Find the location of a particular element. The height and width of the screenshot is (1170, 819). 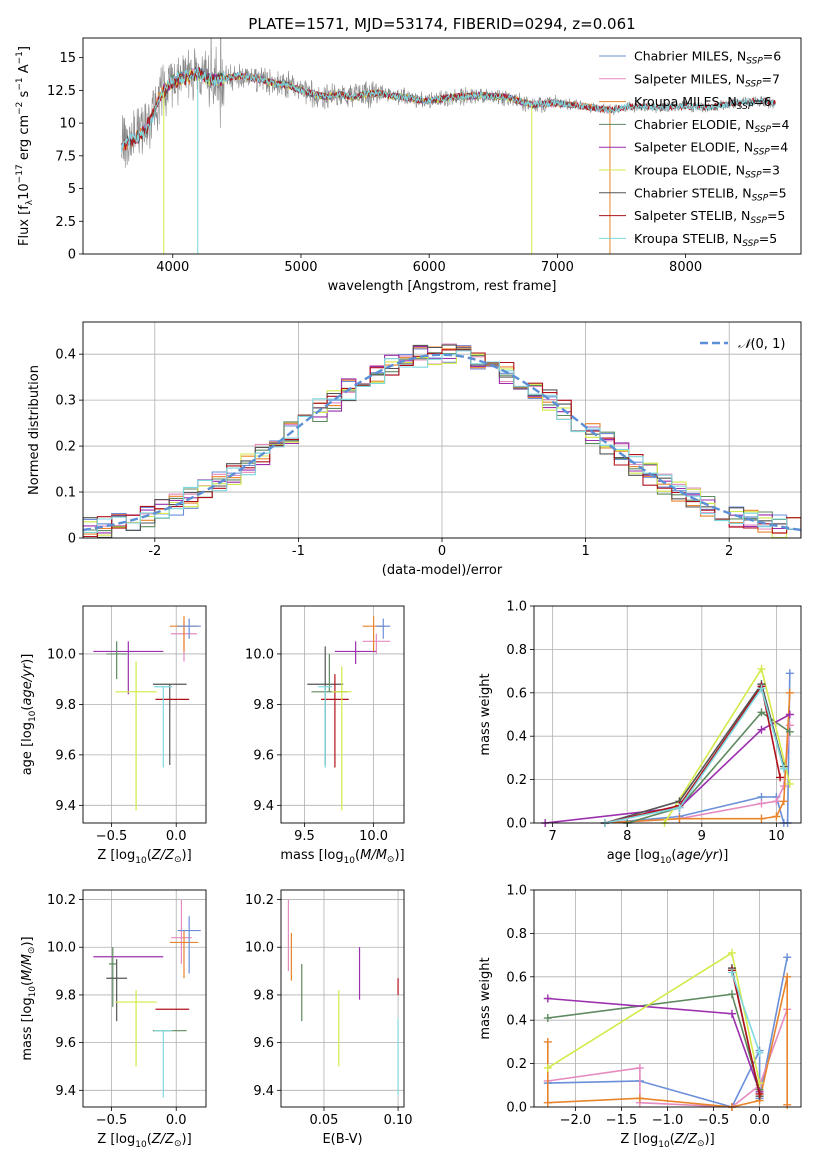

y-axis-label: mass weight is located at coordinates (485, 714).